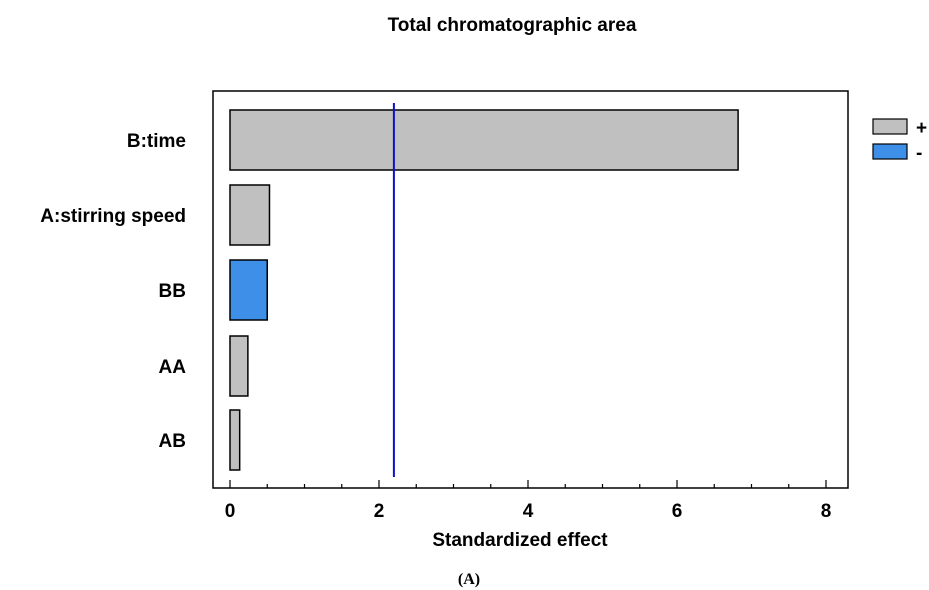 The height and width of the screenshot is (590, 929). Describe the element at coordinates (172, 441) in the screenshot. I see `category-label: AB` at that location.